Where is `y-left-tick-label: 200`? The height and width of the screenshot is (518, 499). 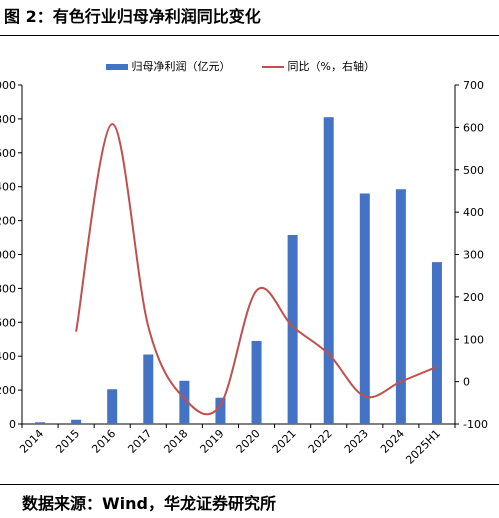
y-left-tick-label: 200 is located at coordinates (8, 390).